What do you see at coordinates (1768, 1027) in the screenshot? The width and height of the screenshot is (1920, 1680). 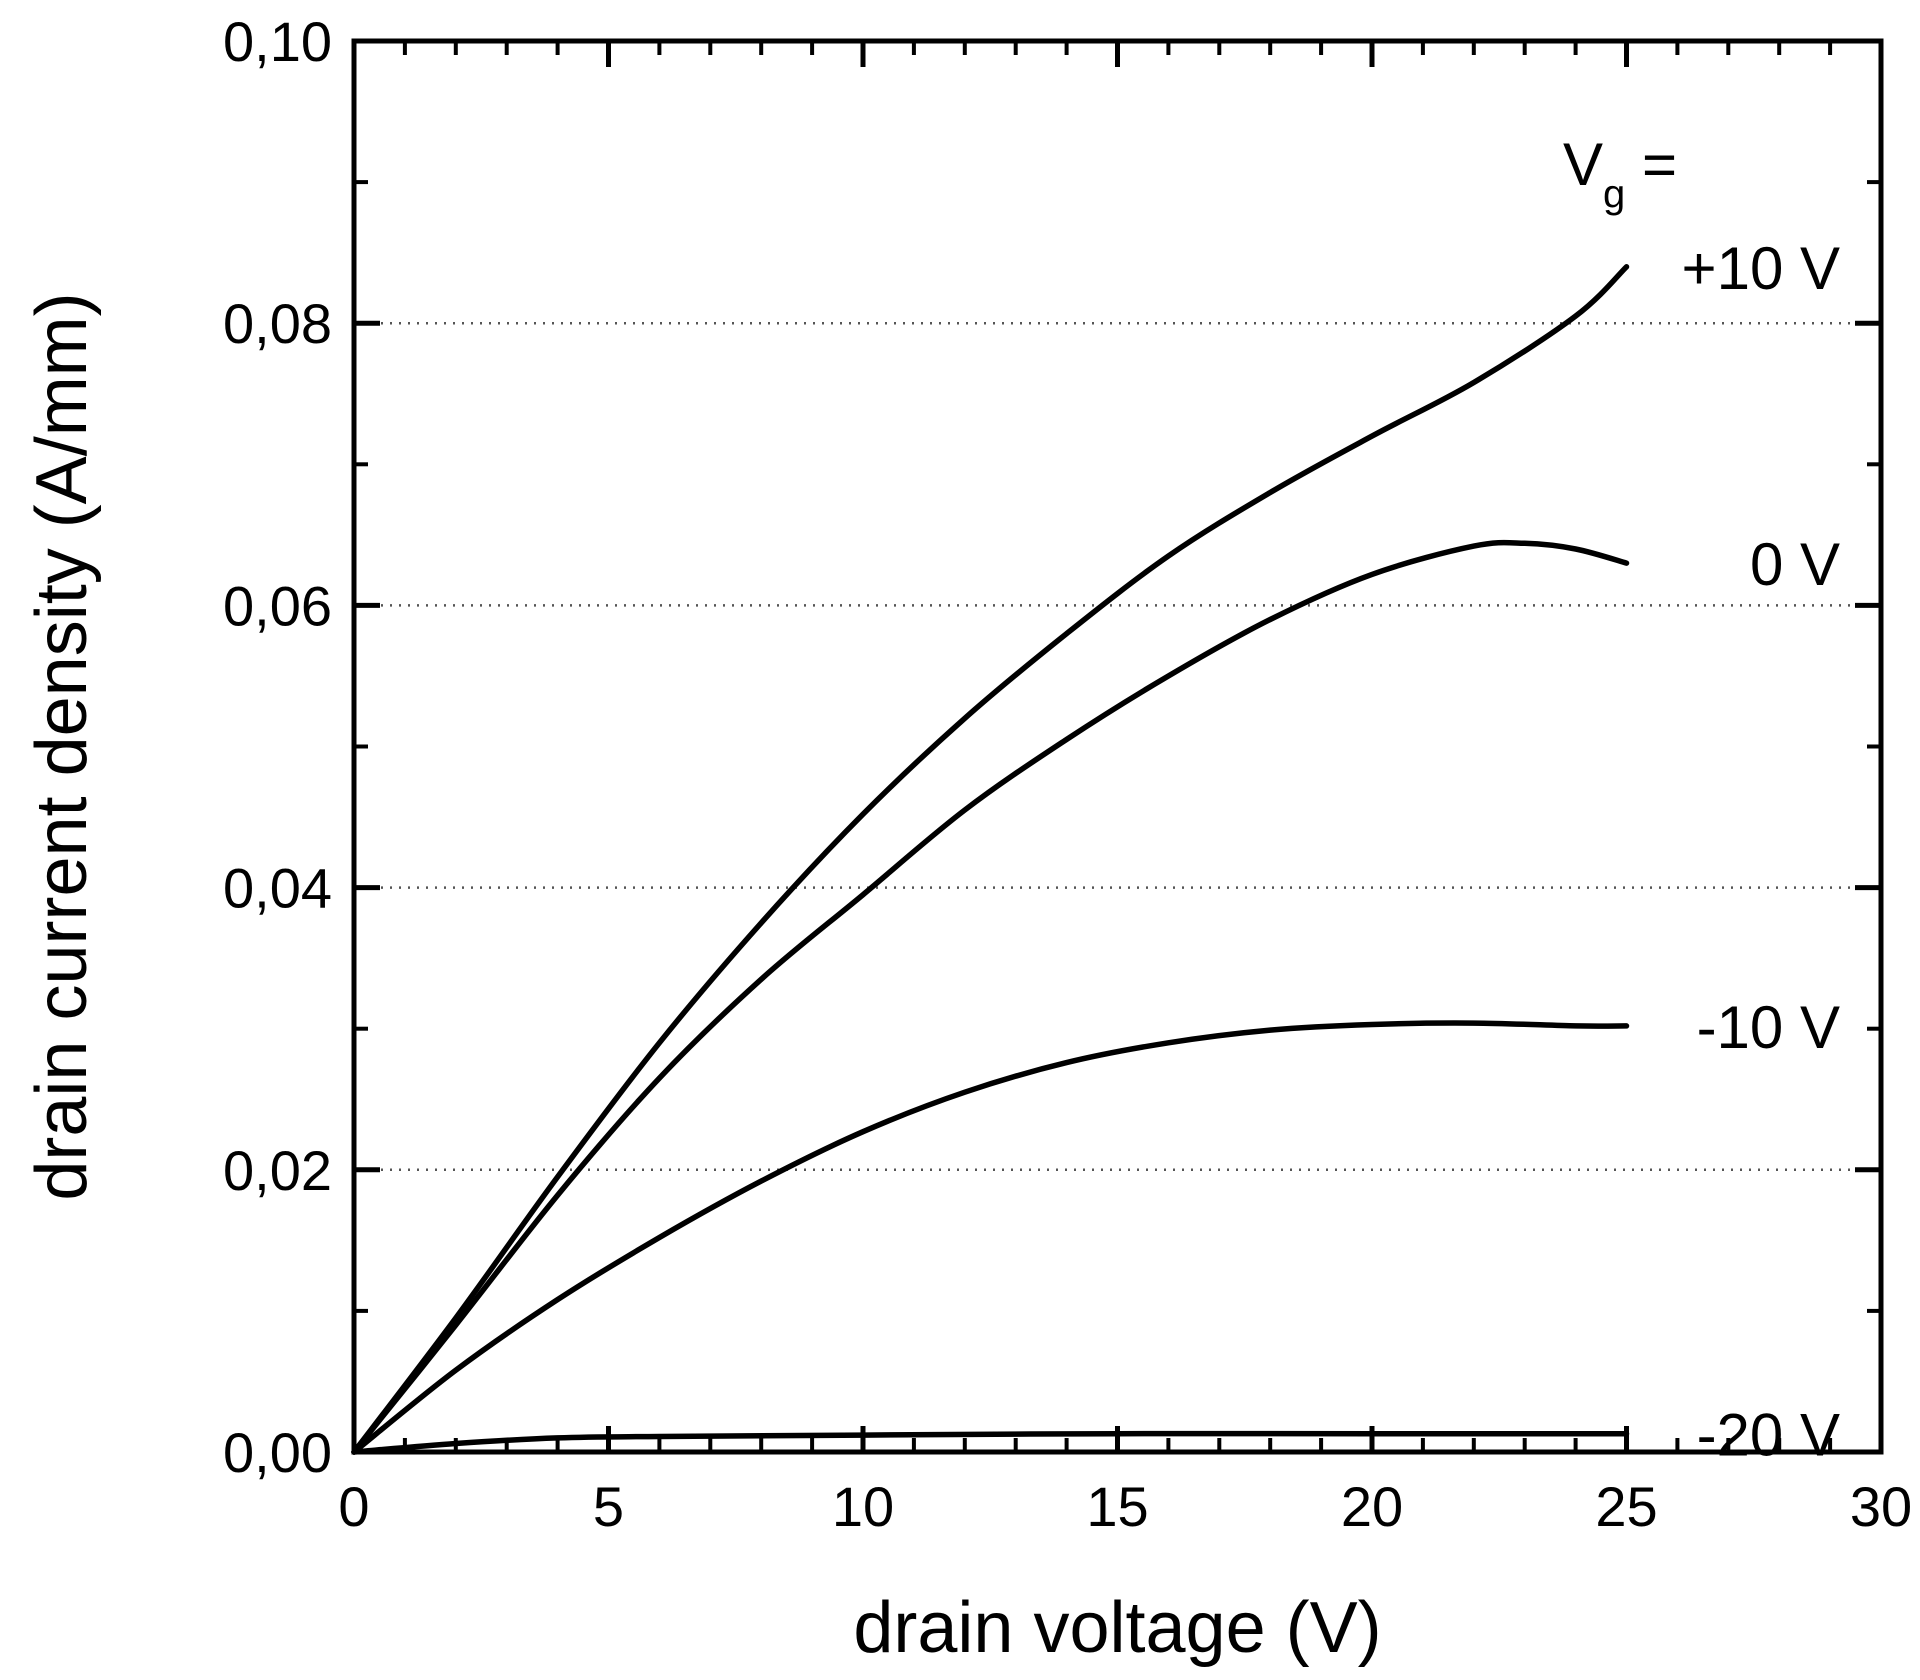 I see `series-label-minus-10v: -10 V` at bounding box center [1768, 1027].